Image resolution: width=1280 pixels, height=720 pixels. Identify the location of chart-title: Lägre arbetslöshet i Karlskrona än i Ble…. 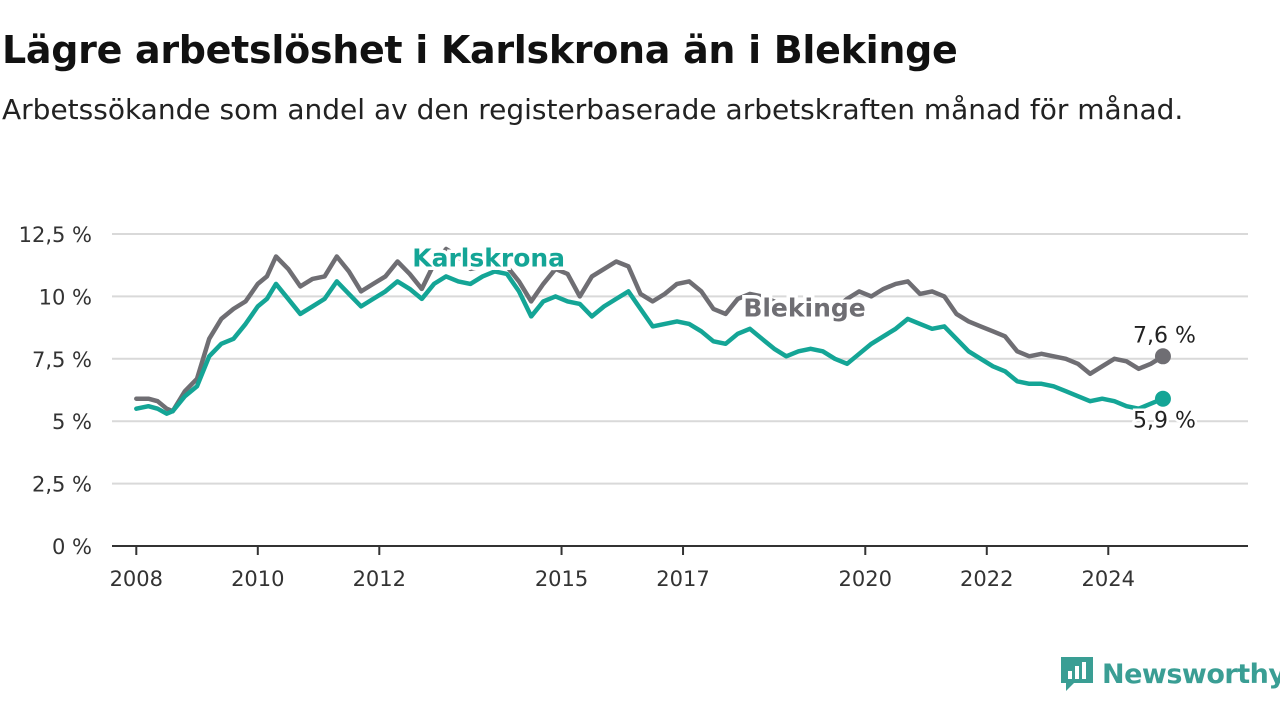
(480, 50).